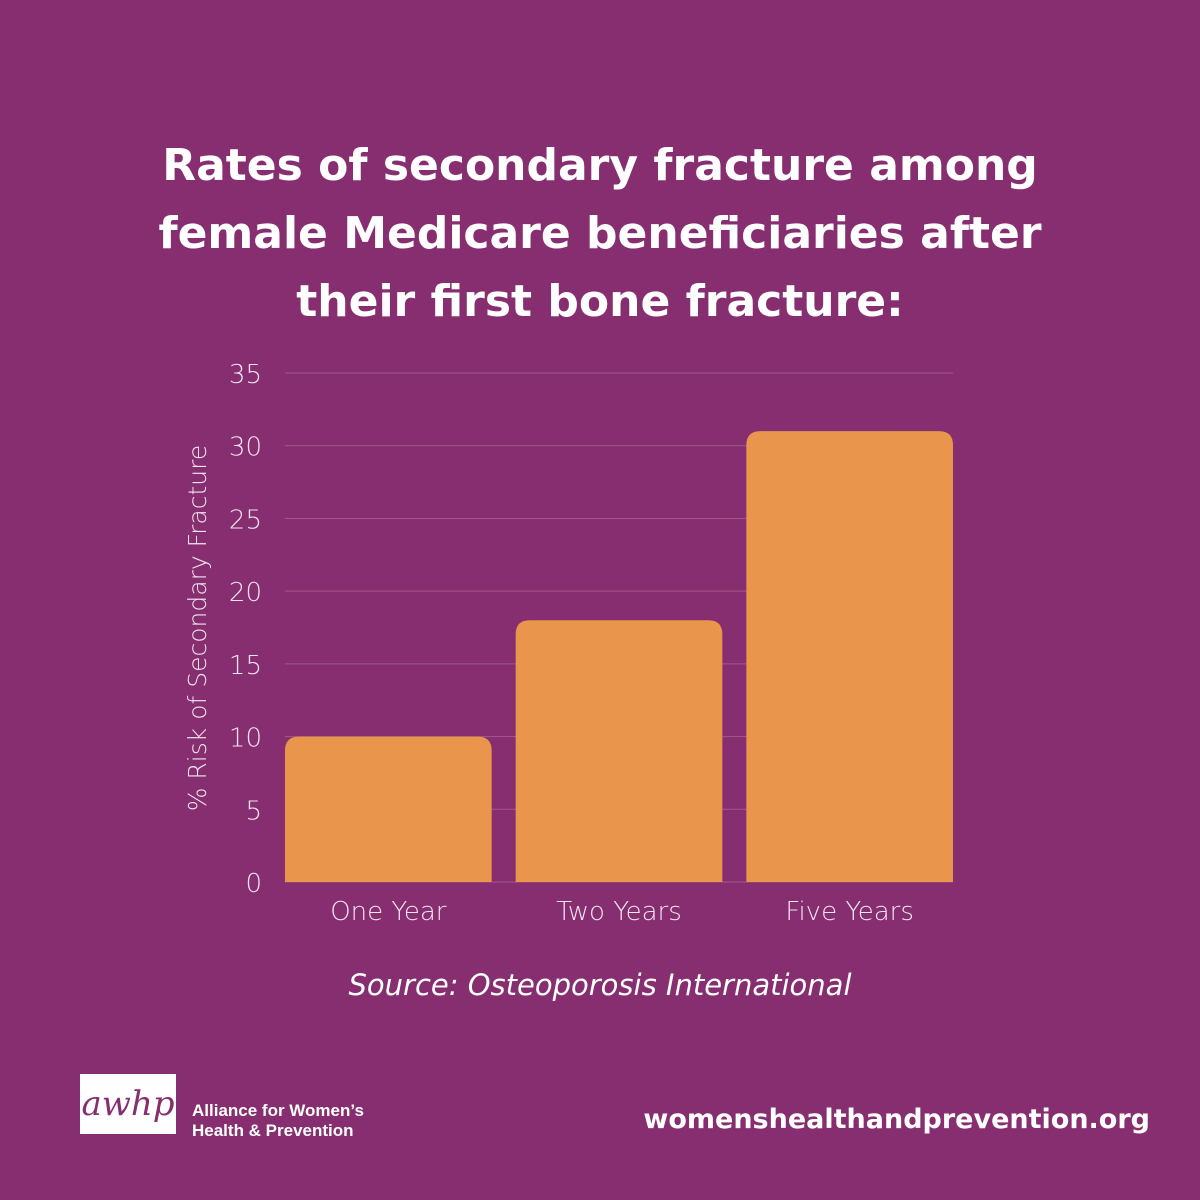  Describe the element at coordinates (273, 1130) in the screenshot. I see `org-name-line-2: Health & Prevention` at that location.